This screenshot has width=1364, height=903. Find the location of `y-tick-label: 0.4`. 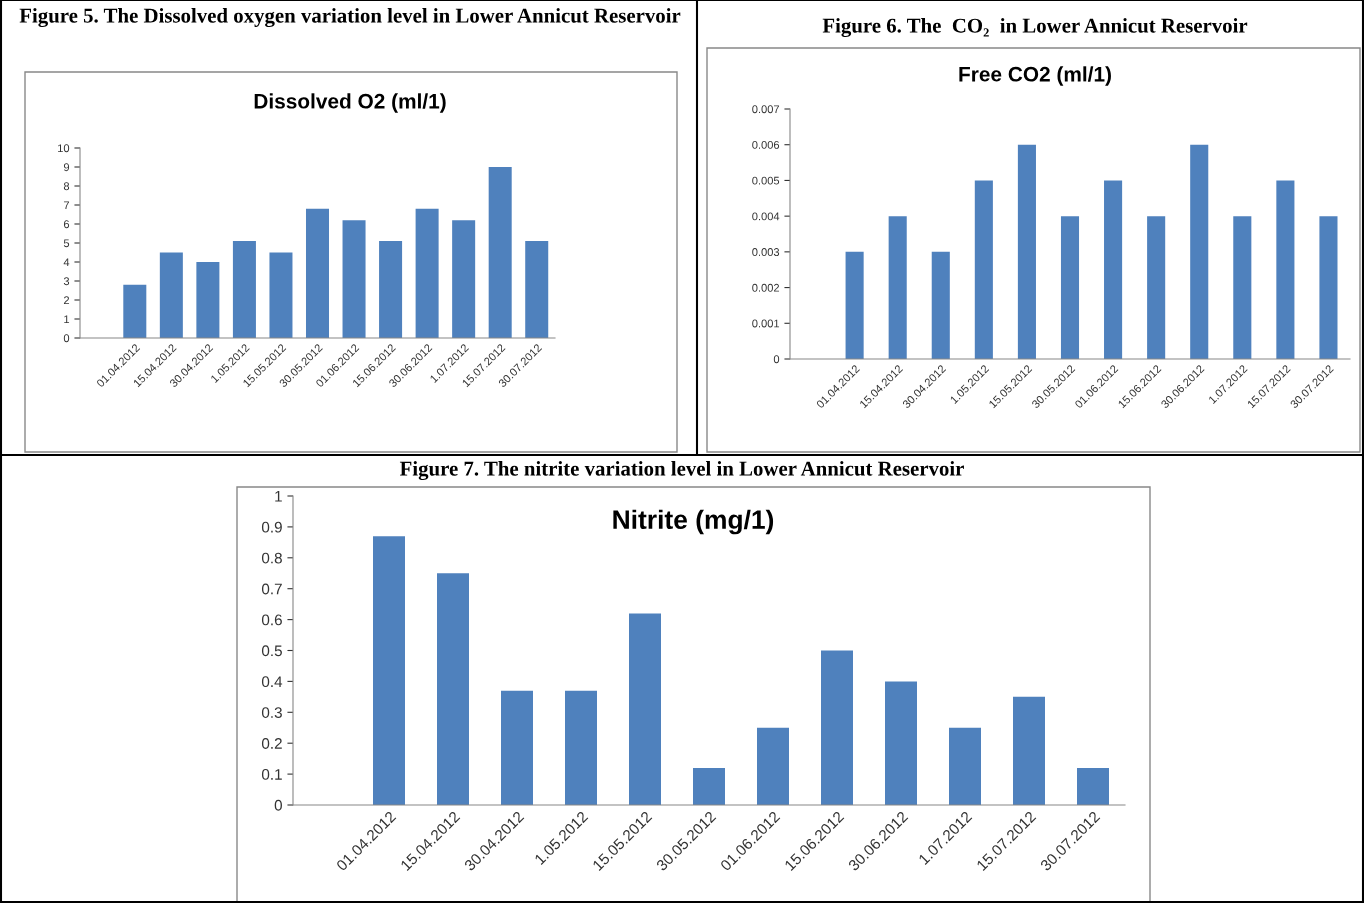

y-tick-label: 0.4 is located at coordinates (272, 682).